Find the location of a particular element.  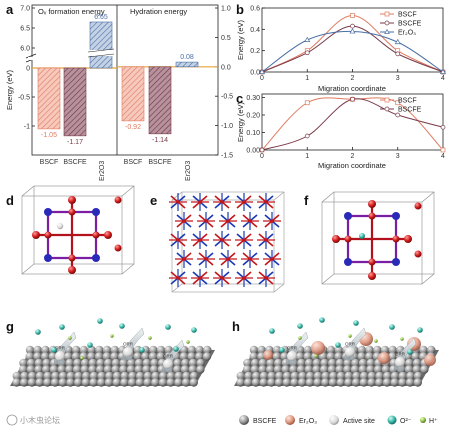

category-label: BSCF is located at coordinates (133, 162).